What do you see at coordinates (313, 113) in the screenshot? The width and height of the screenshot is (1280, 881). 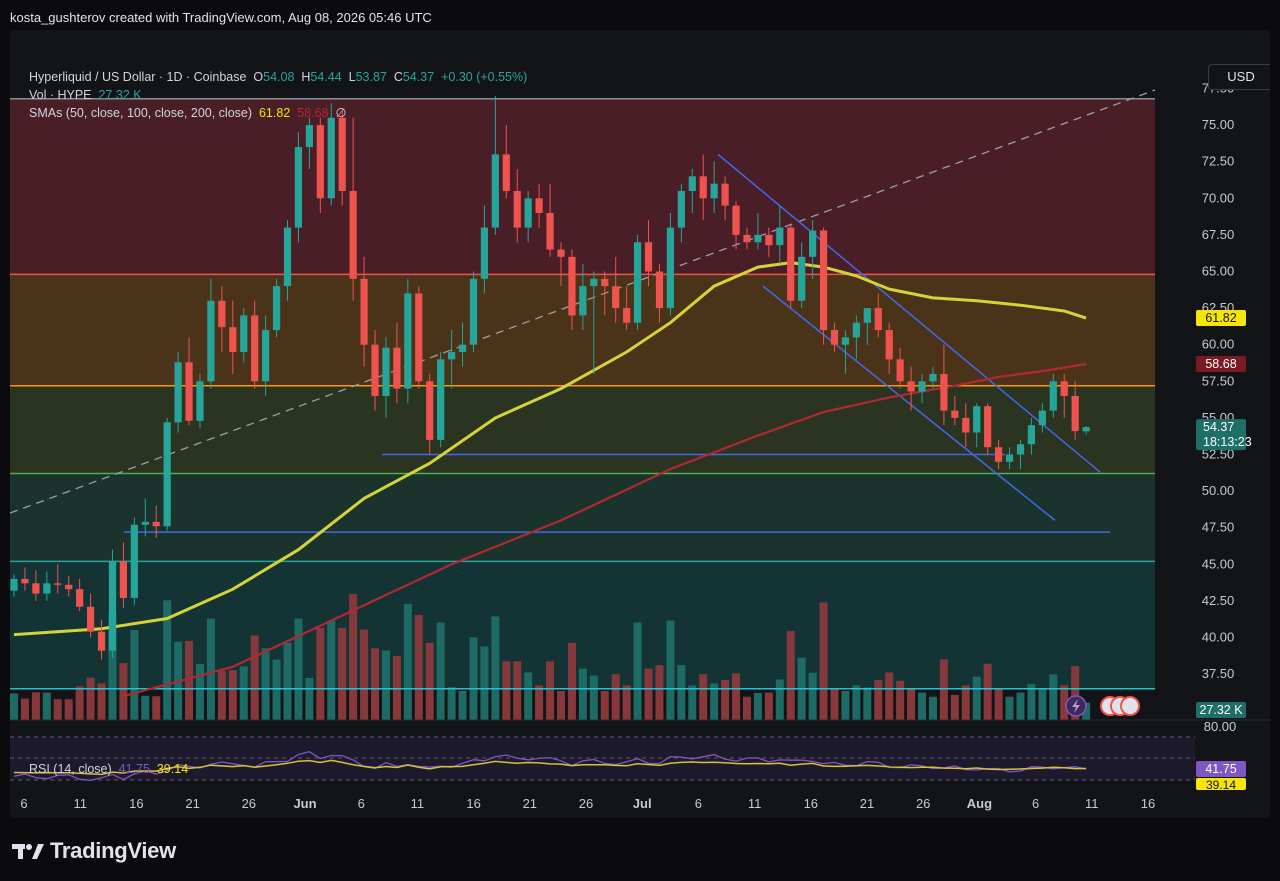 I see `sma100-value: 58.68` at bounding box center [313, 113].